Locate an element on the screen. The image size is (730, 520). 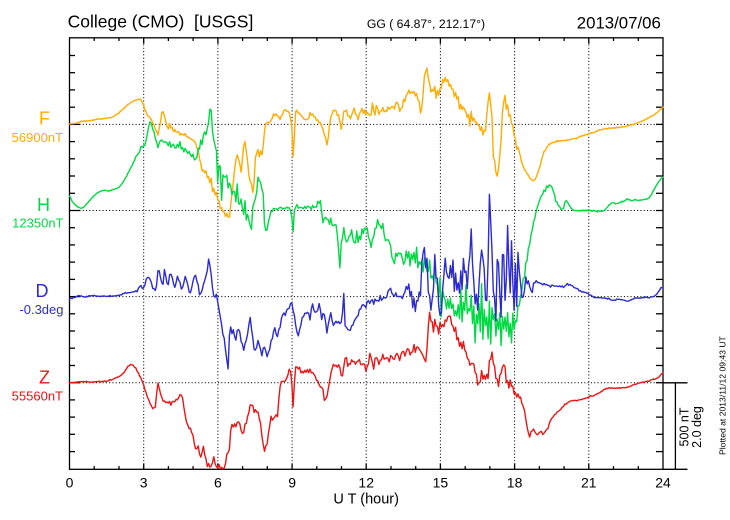
svg-text: GG ( 64.87°, 212.17°) is located at coordinates (426, 24).